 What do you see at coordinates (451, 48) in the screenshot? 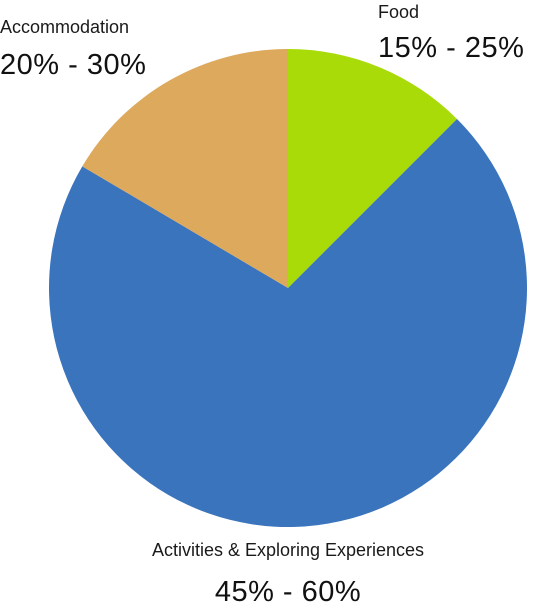
I see `slice-range-food: 15% - 25%` at bounding box center [451, 48].